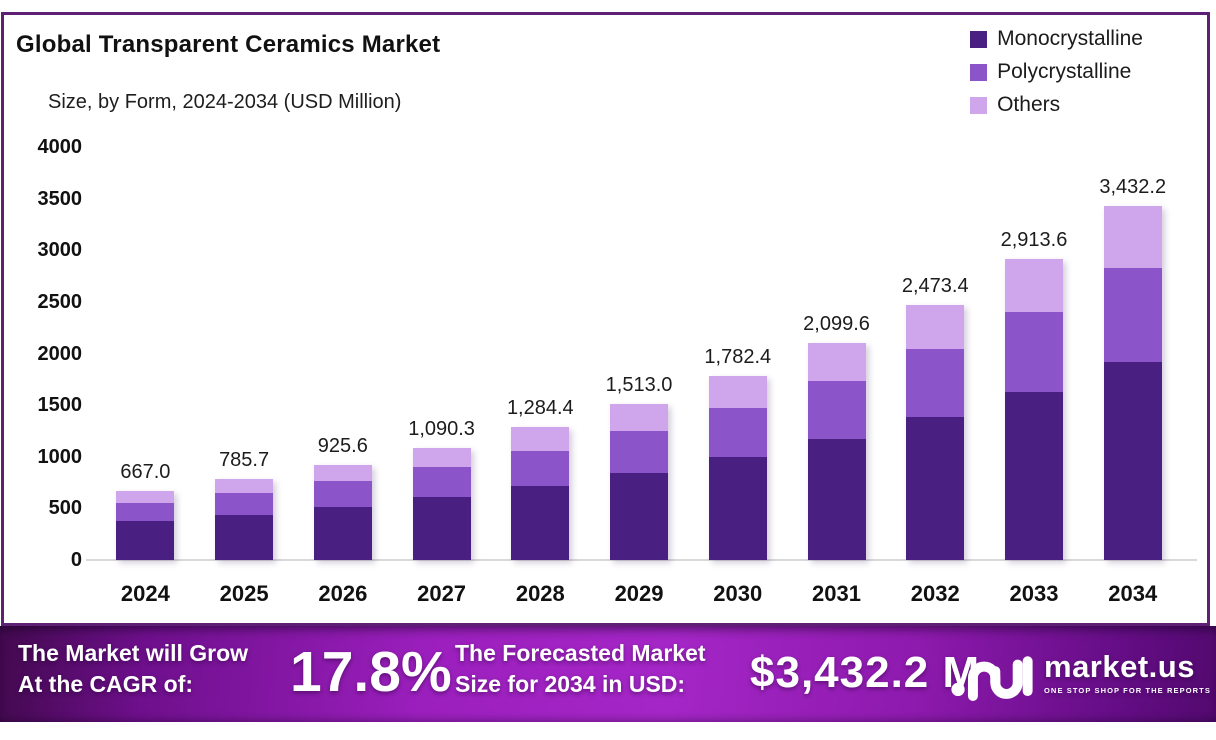  What do you see at coordinates (244, 593) in the screenshot?
I see `x-axis-label: 2025` at bounding box center [244, 593].